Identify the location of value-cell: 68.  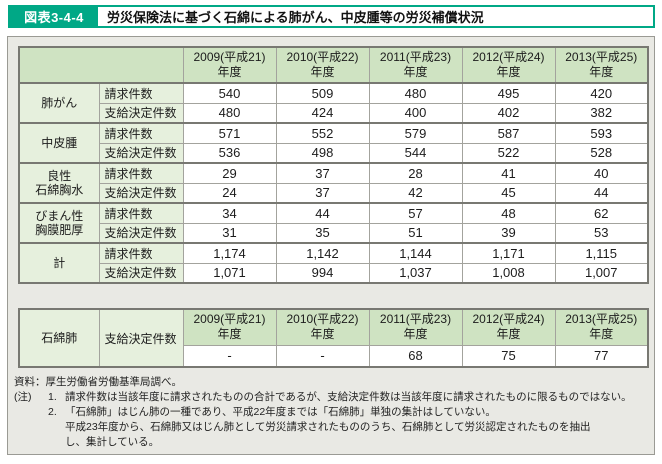
(415, 356).